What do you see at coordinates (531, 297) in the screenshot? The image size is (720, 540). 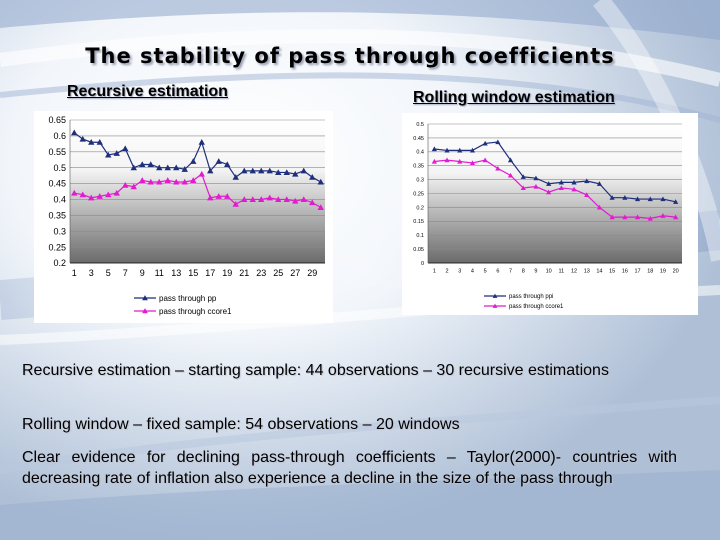 I see `legend-label: pass through ppi` at bounding box center [531, 297].